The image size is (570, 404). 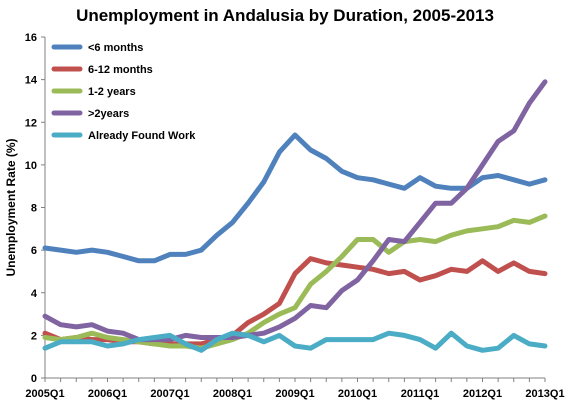 What do you see at coordinates (482, 394) in the screenshot?
I see `x-tick-label: 2012Q1` at bounding box center [482, 394].